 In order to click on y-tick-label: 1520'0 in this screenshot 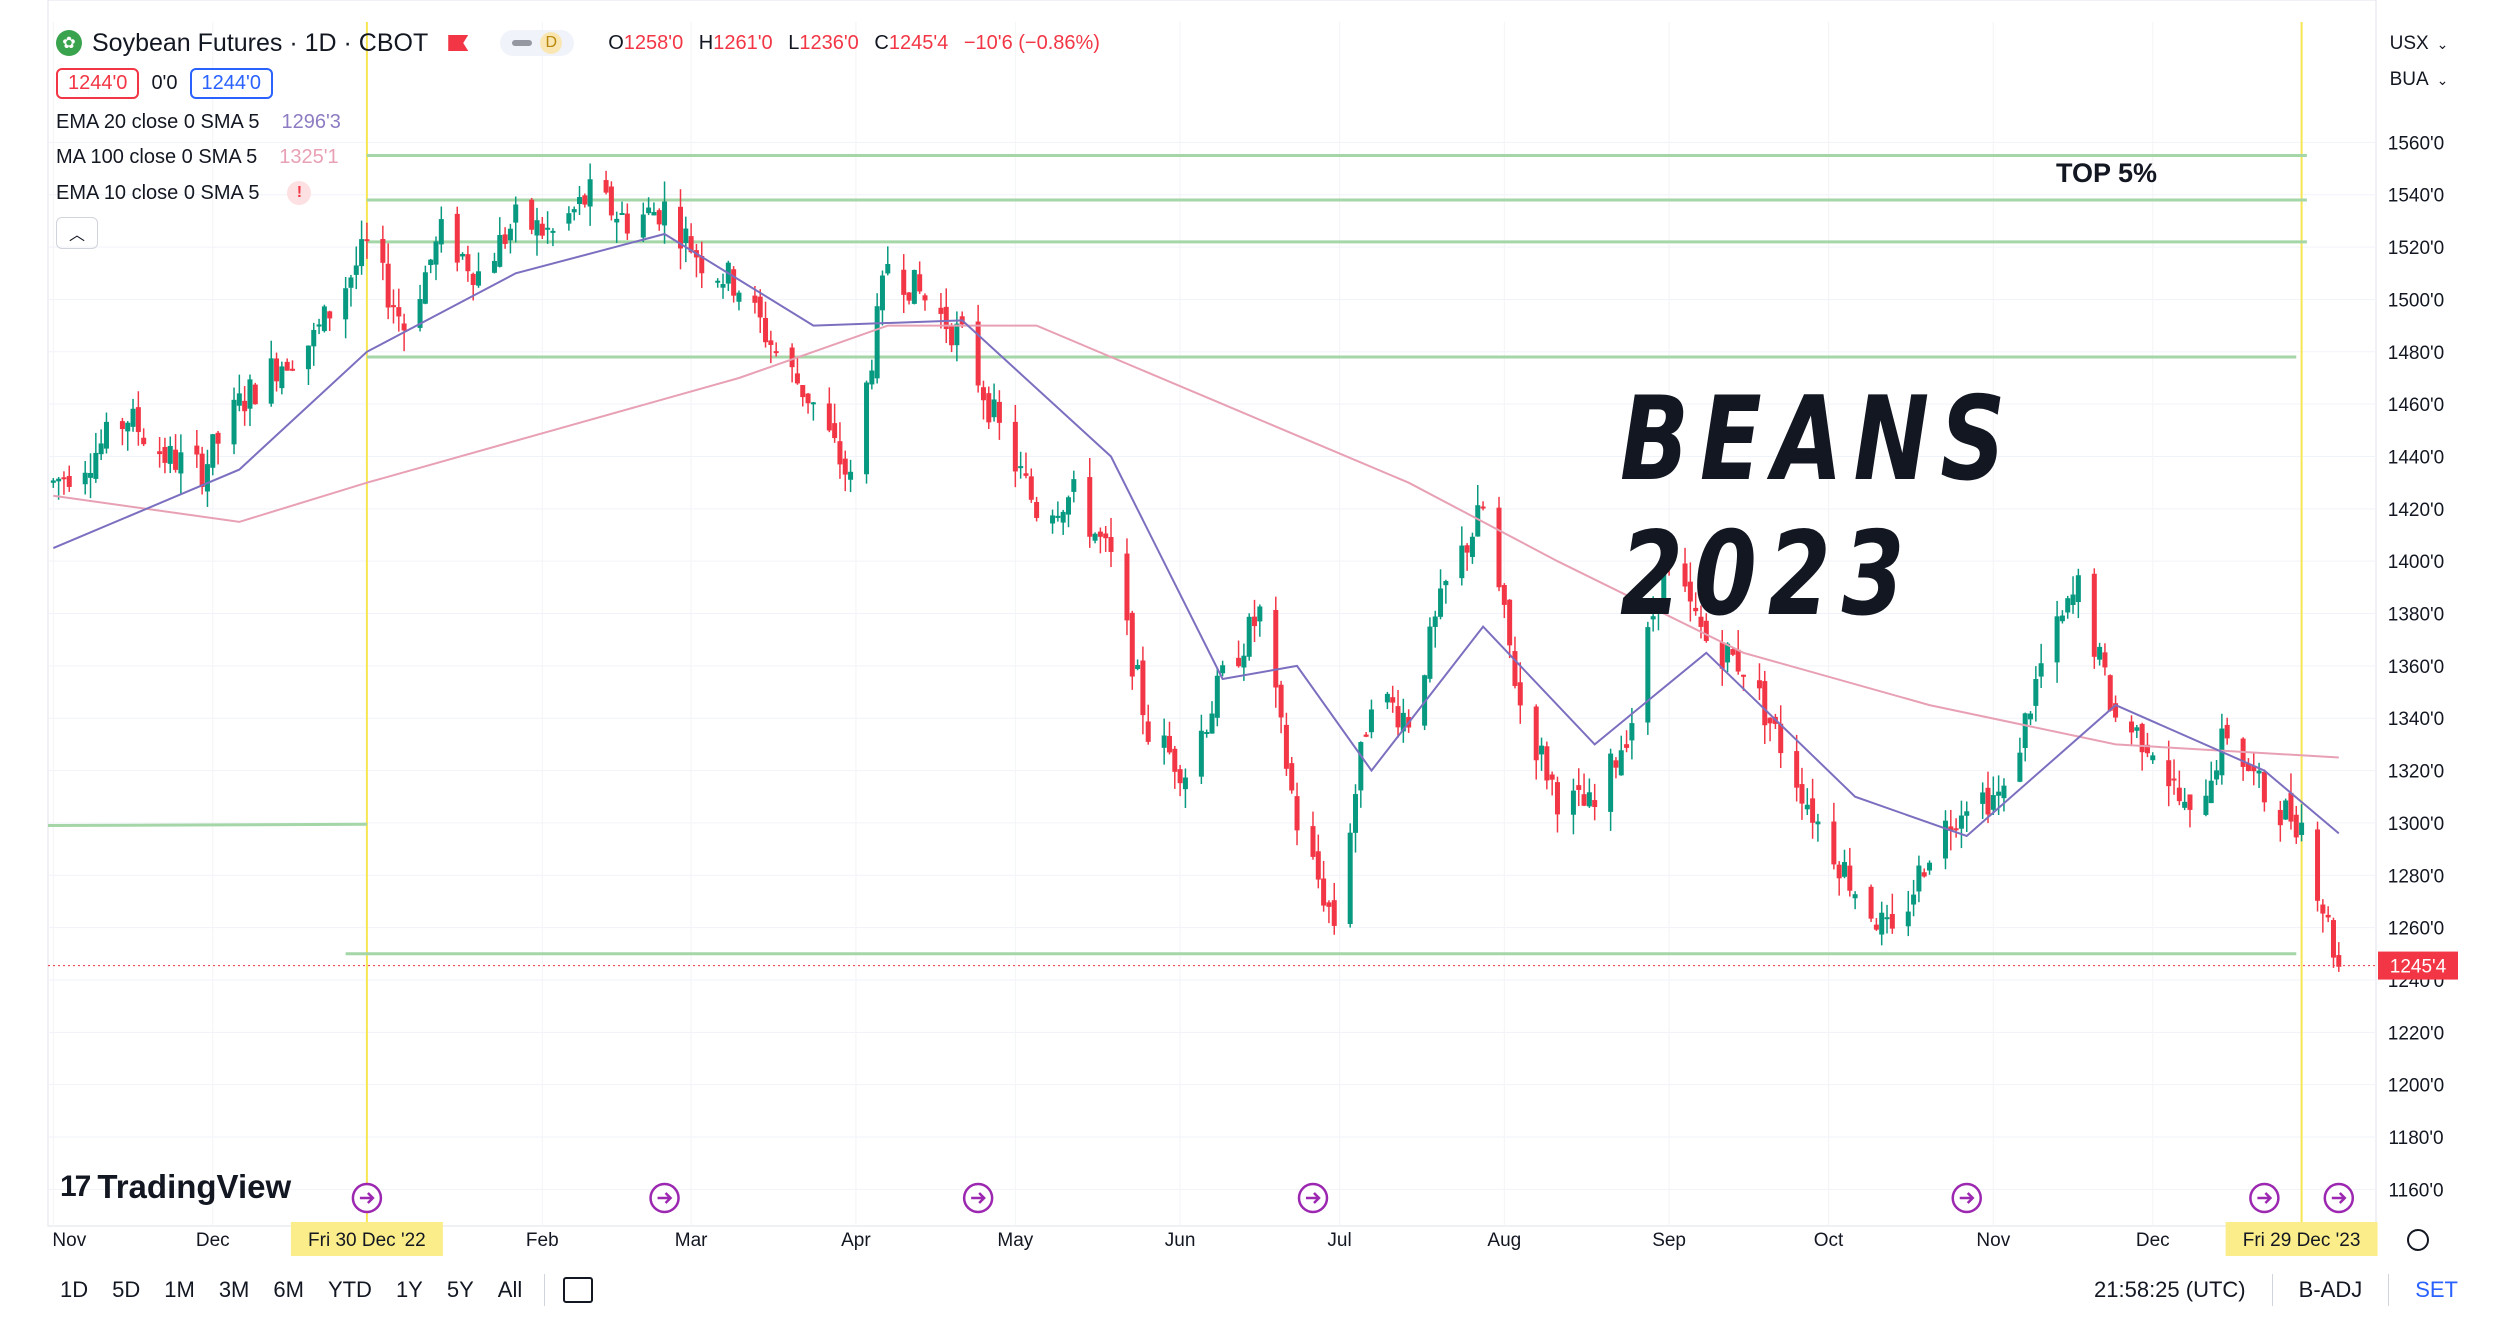, I will do `click(2416, 248)`.